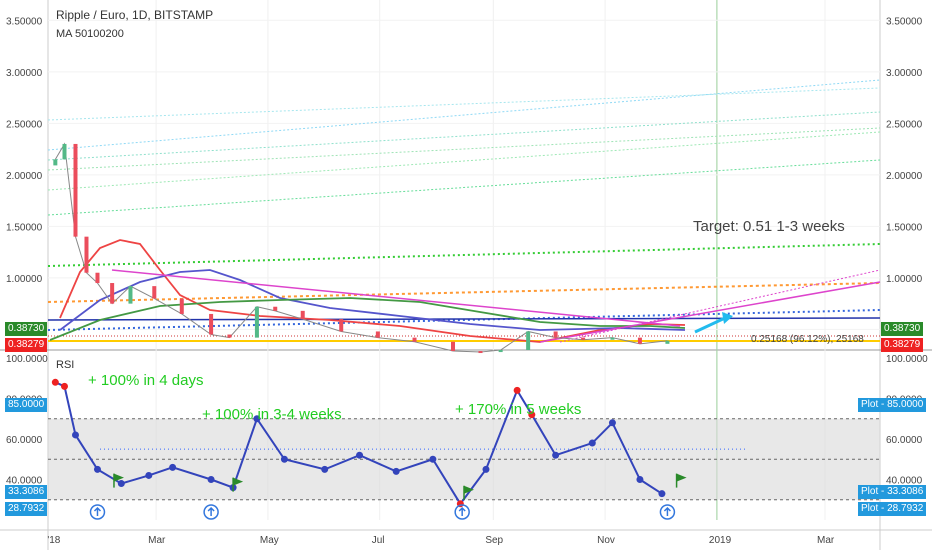 The width and height of the screenshot is (932, 555). Describe the element at coordinates (494, 540) in the screenshot. I see `time-axis-label: Sep` at that location.